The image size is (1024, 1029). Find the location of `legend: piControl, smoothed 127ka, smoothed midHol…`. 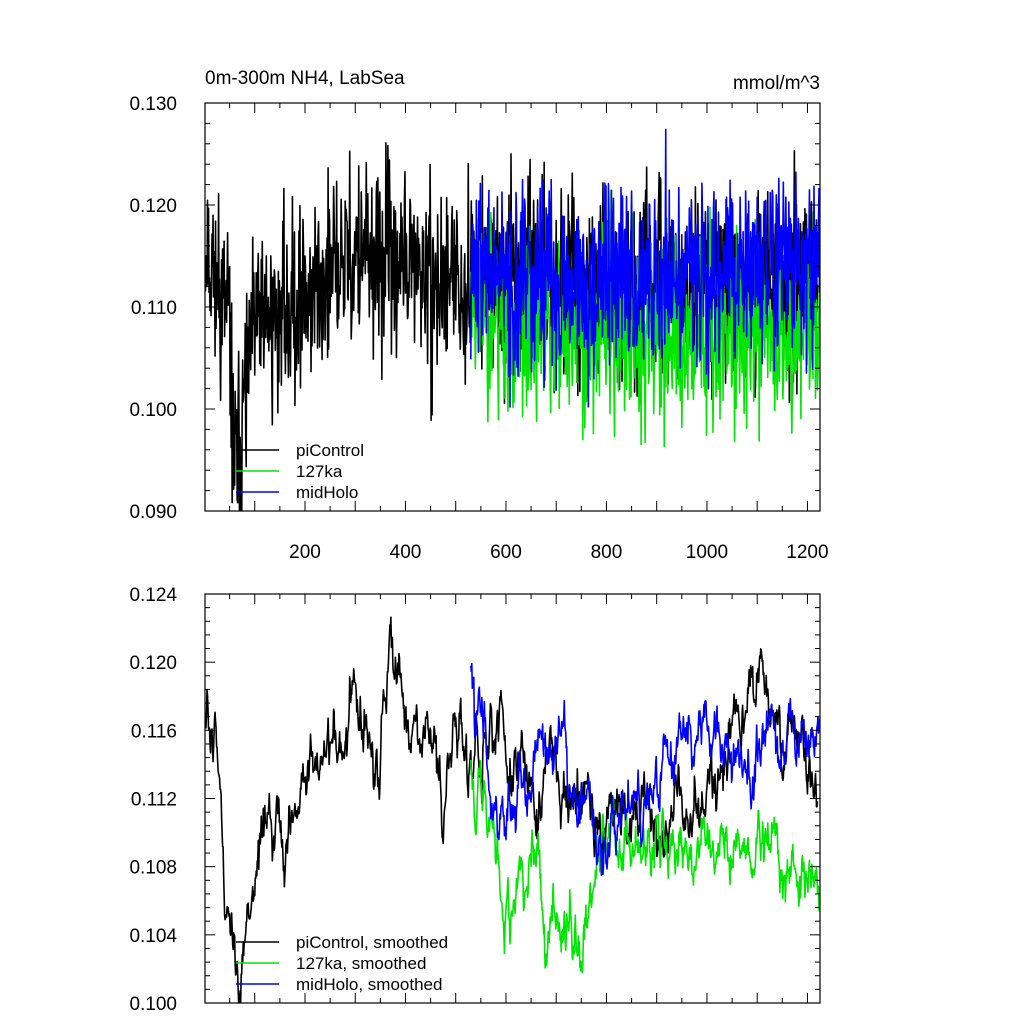

legend: piControl, smoothed 127ka, smoothed midHol… is located at coordinates (342, 963).